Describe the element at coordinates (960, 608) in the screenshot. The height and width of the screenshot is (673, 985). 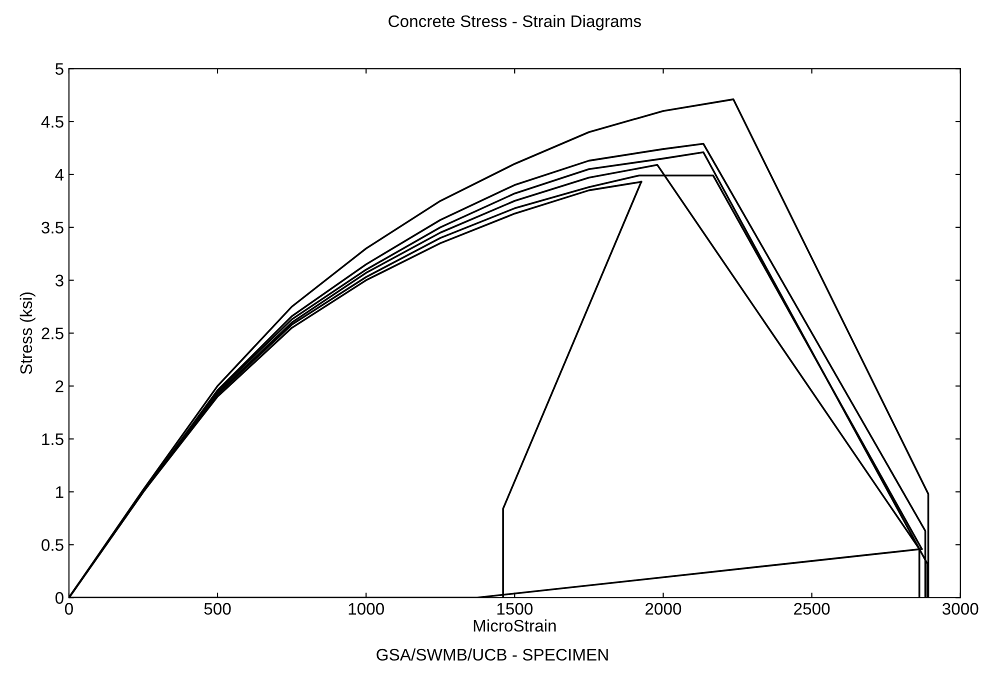
I see `x-tick-label: 3000` at that location.